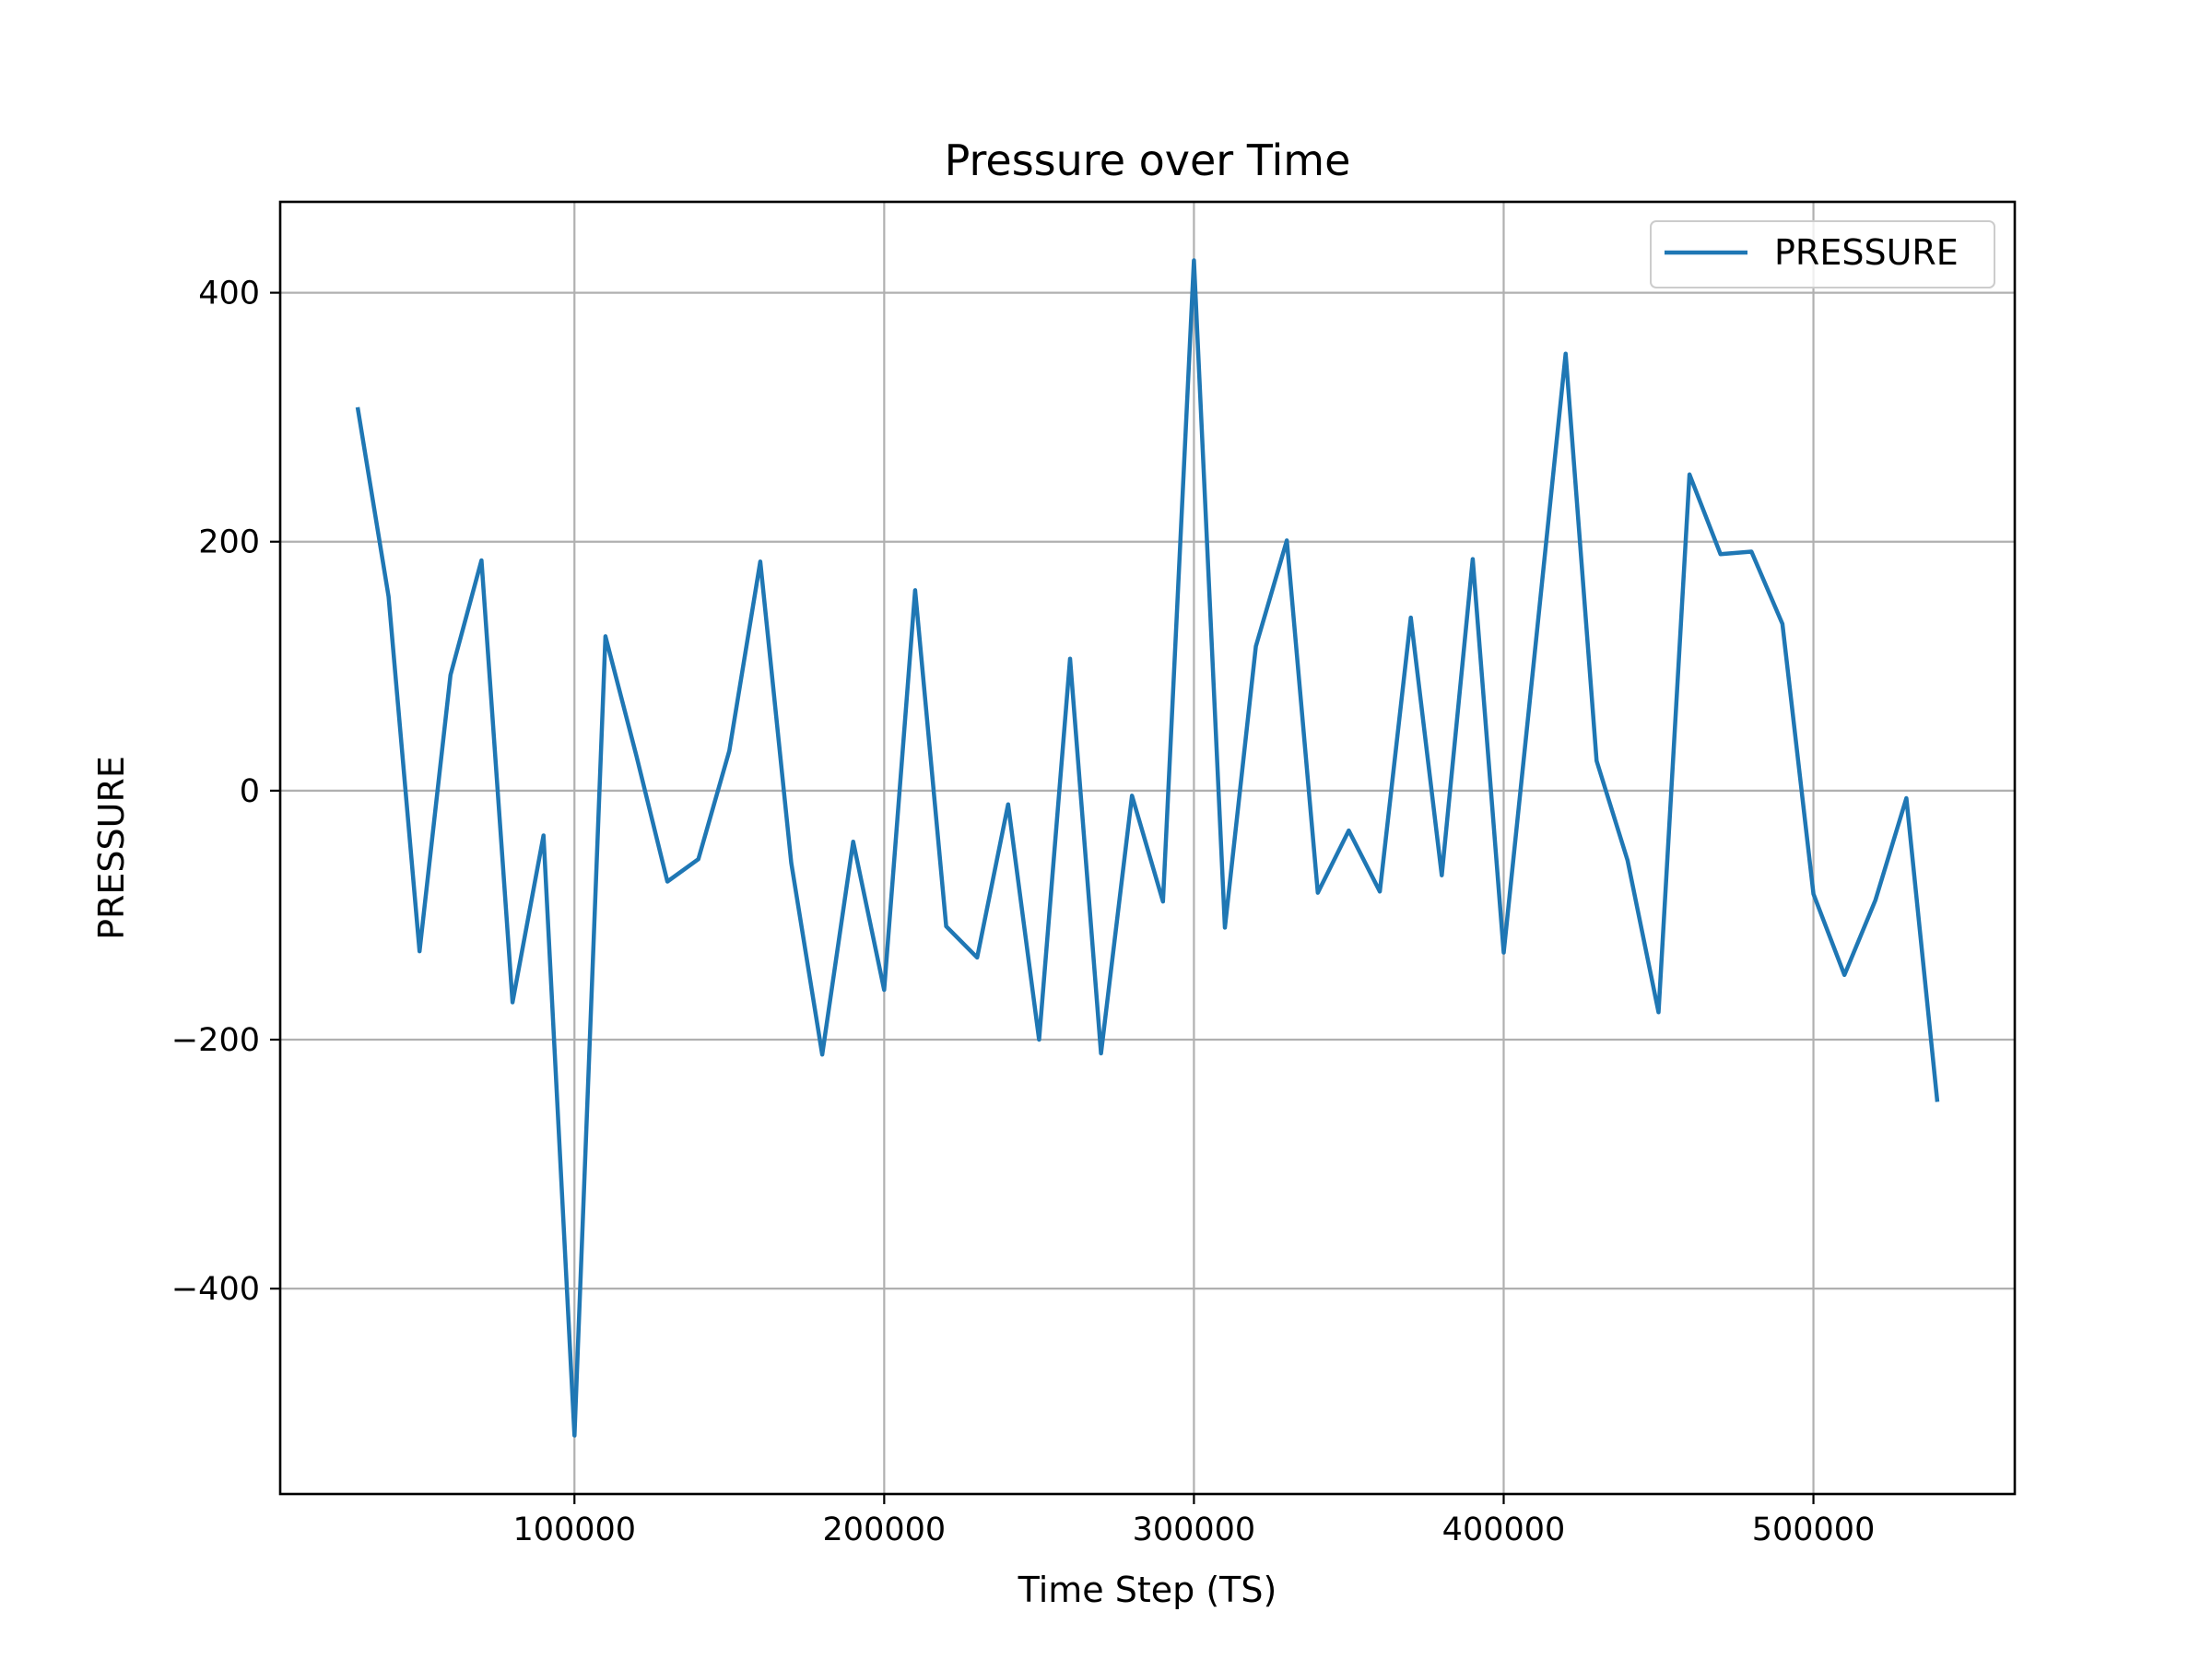 Image resolution: width=2212 pixels, height=1659 pixels. I want to click on x-tick-label: 500000, so click(1814, 1530).